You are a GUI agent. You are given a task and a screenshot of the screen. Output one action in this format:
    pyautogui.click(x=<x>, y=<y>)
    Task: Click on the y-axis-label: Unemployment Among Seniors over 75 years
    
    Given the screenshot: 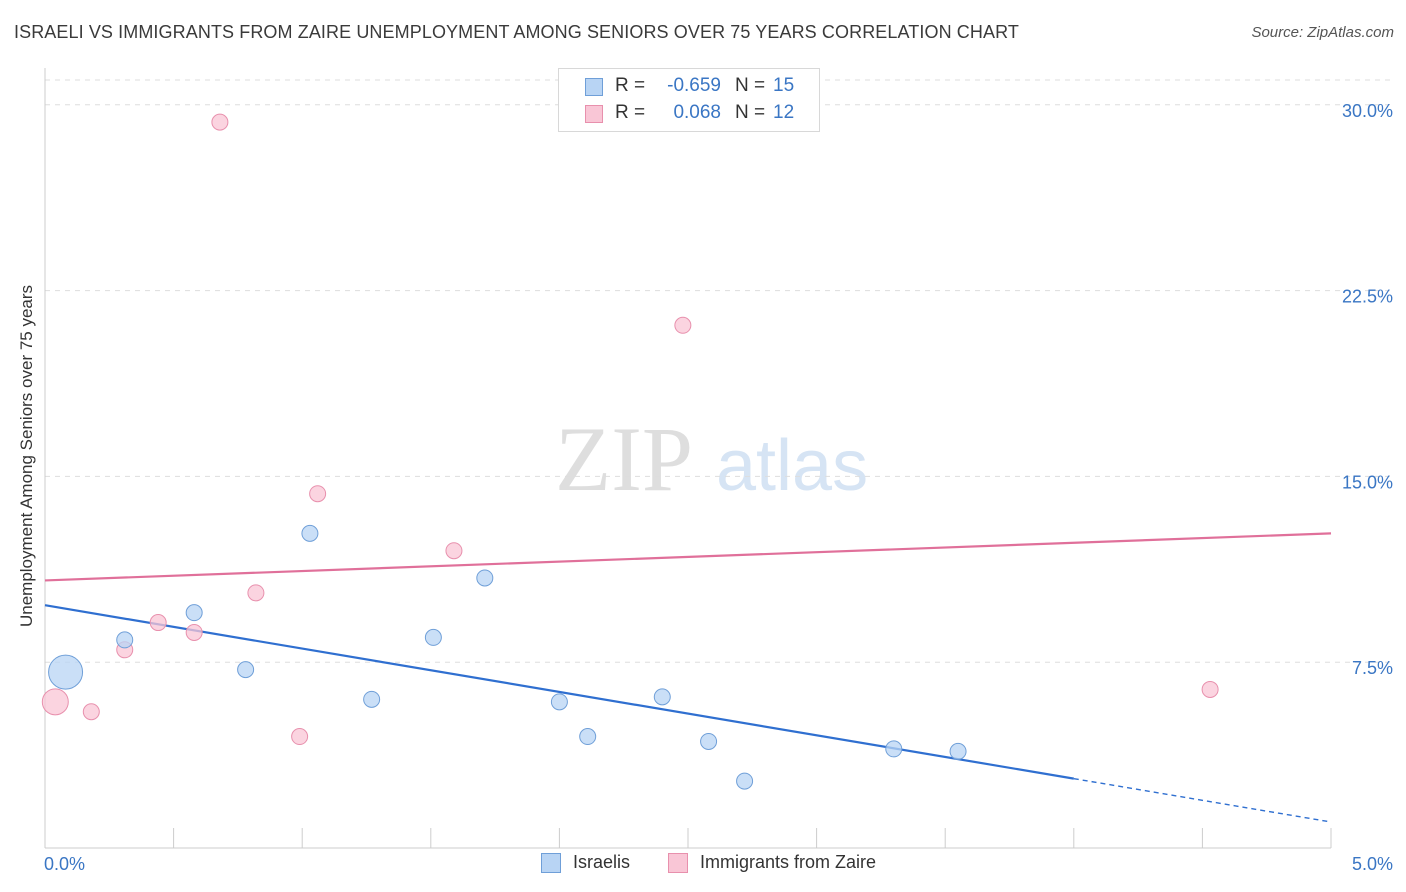 What is the action you would take?
    pyautogui.click(x=26, y=456)
    